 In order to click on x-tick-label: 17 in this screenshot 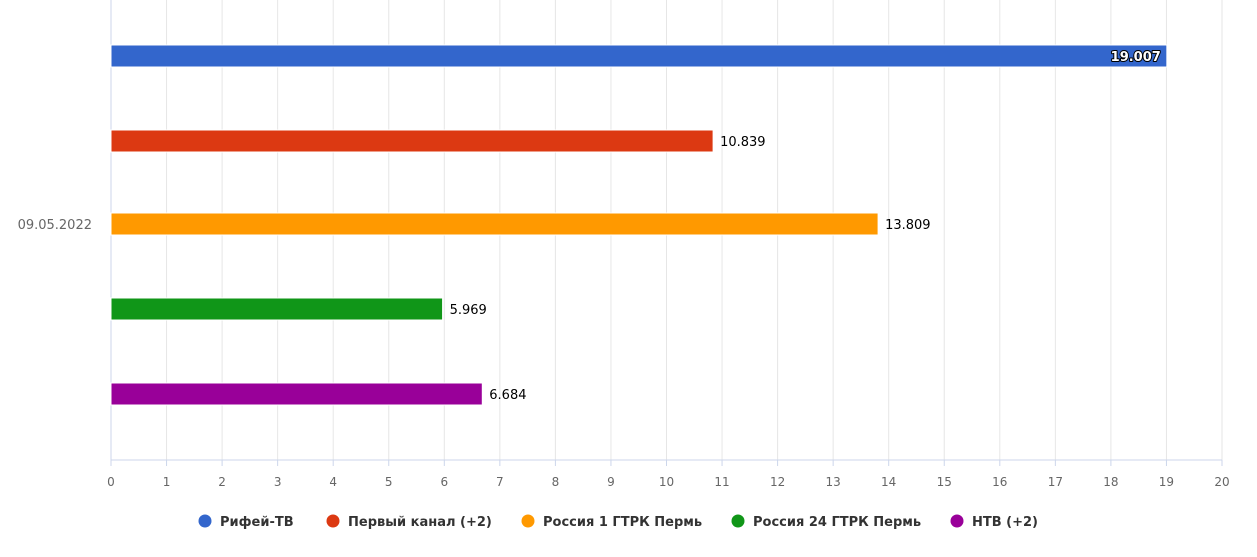, I will do `click(1055, 482)`.